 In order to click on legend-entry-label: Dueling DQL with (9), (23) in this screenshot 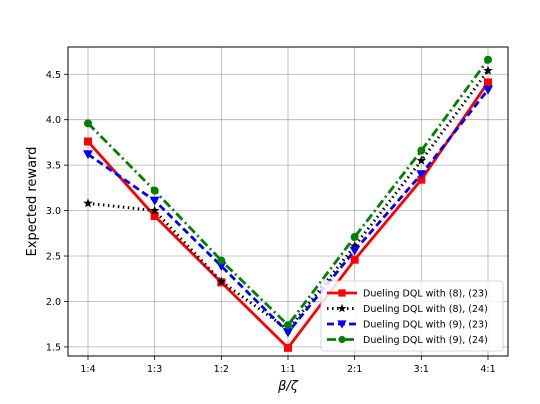, I will do `click(425, 325)`.